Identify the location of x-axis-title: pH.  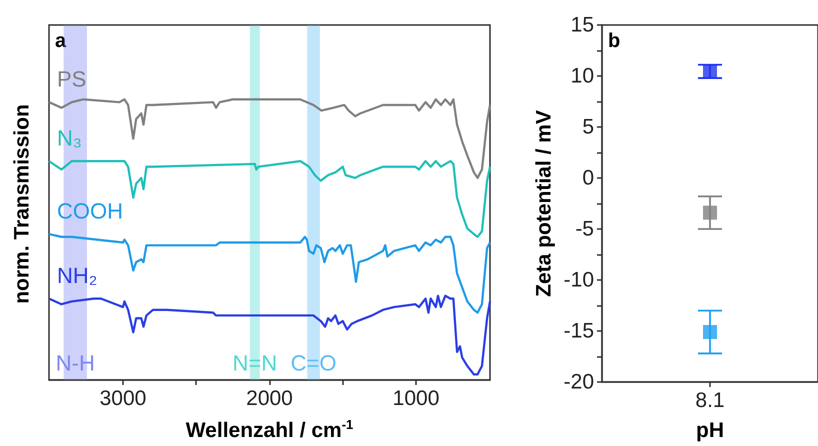
(710, 430).